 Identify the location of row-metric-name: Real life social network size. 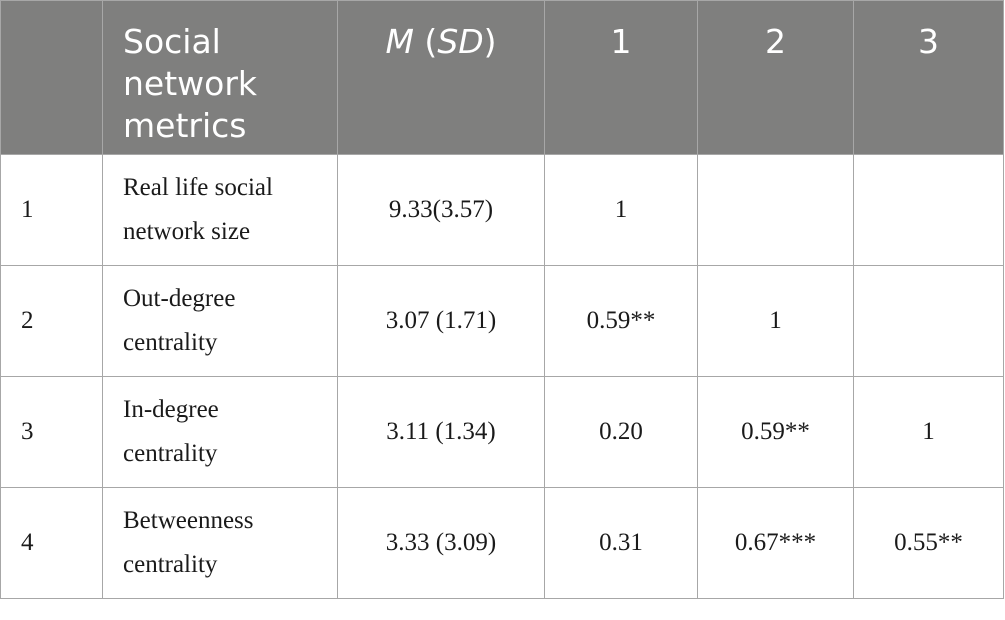
(220, 210).